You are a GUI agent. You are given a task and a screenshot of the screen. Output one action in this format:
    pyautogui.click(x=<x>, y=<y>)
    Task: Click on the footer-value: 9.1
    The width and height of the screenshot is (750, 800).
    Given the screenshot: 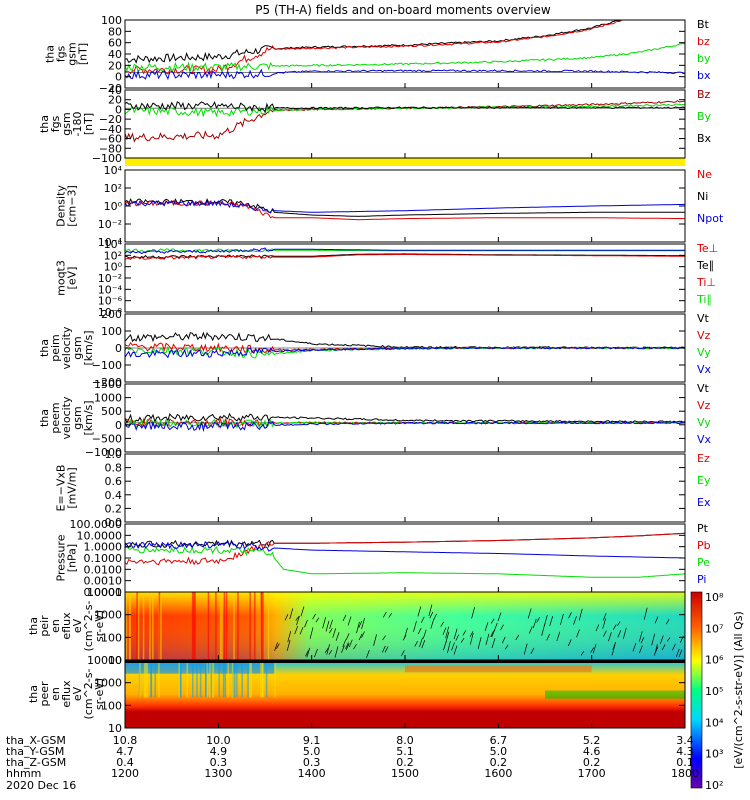 What is the action you would take?
    pyautogui.click(x=312, y=740)
    